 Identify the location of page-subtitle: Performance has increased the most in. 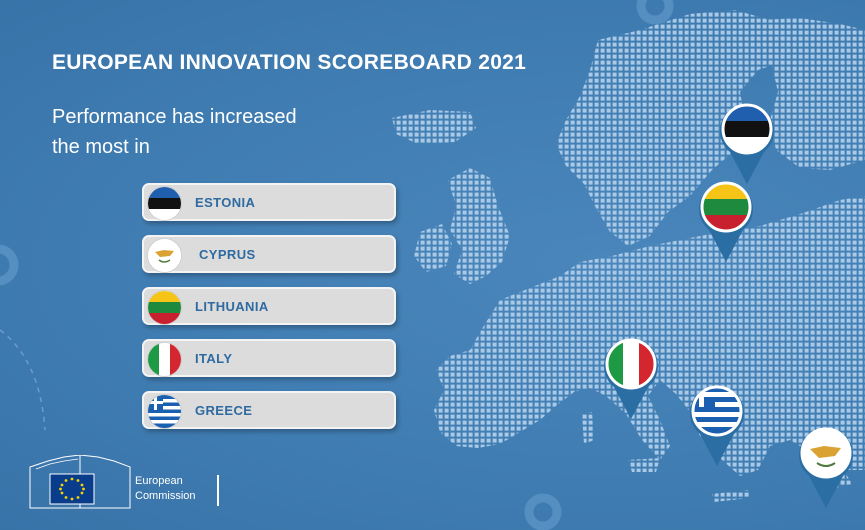
(202, 132).